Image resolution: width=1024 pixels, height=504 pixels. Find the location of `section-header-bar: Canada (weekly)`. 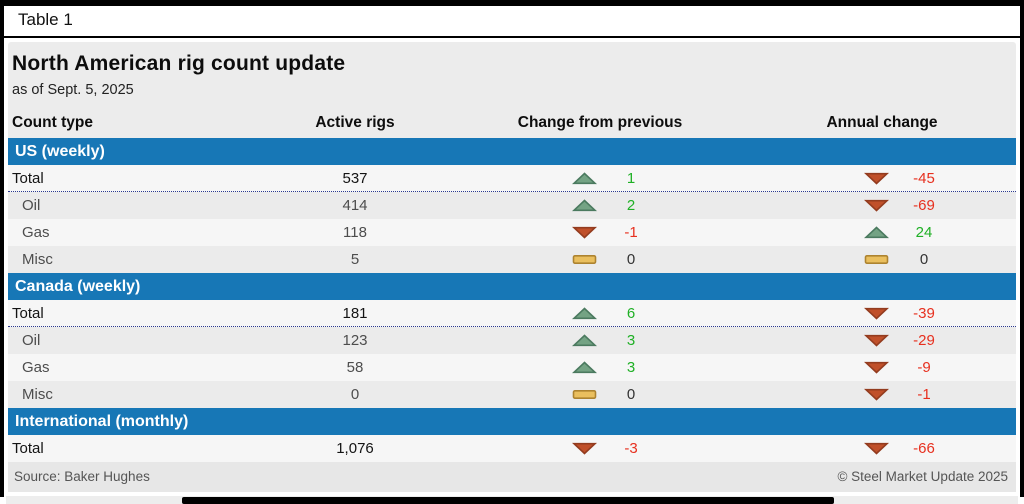

section-header-bar: Canada (weekly) is located at coordinates (512, 286).